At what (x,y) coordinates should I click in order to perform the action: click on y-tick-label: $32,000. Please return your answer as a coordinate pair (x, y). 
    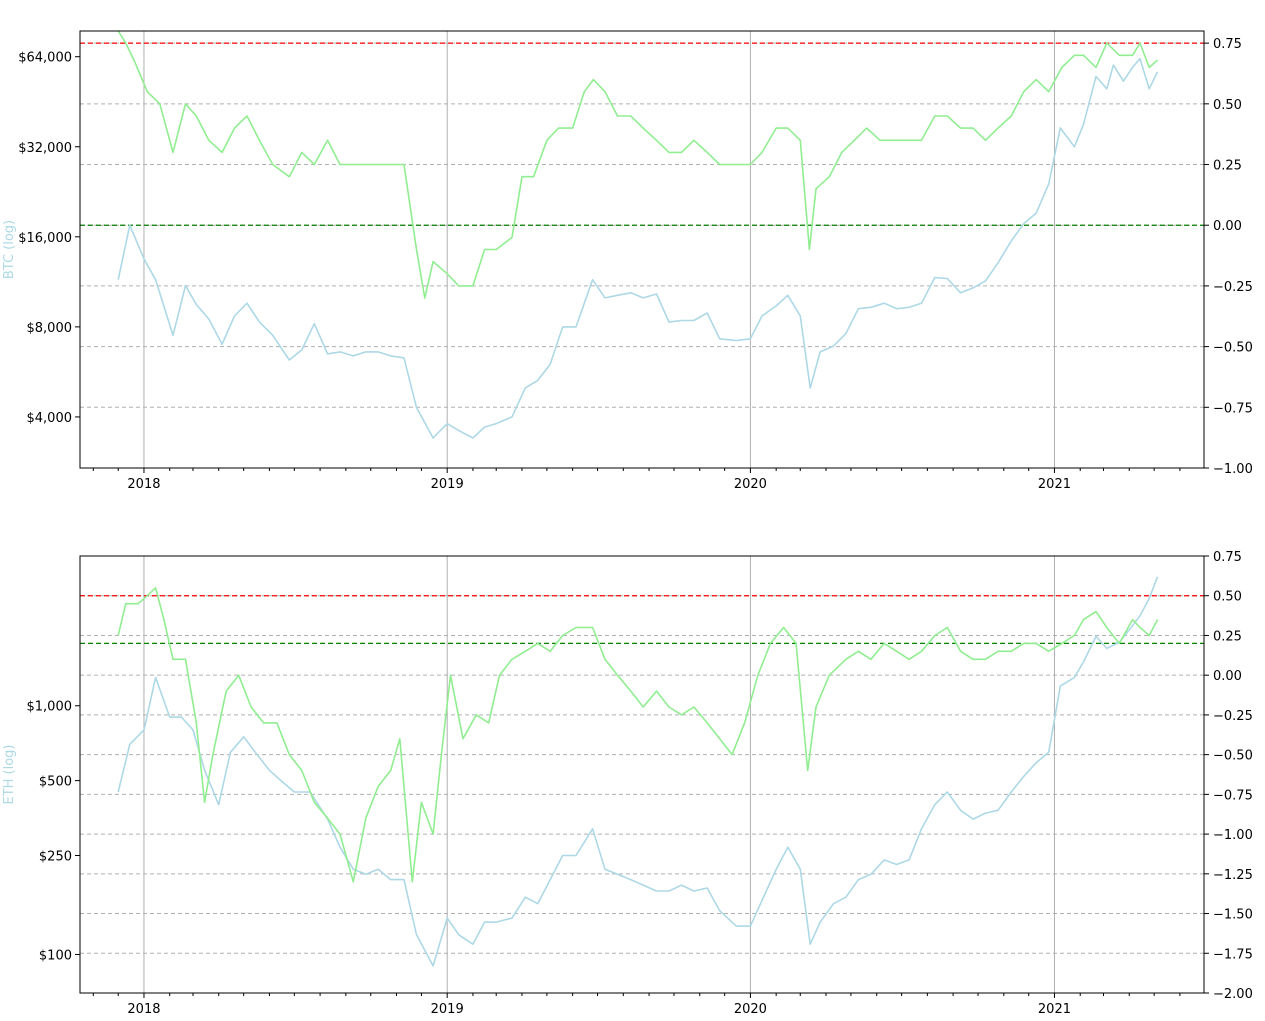
    Looking at the image, I should click on (45, 148).